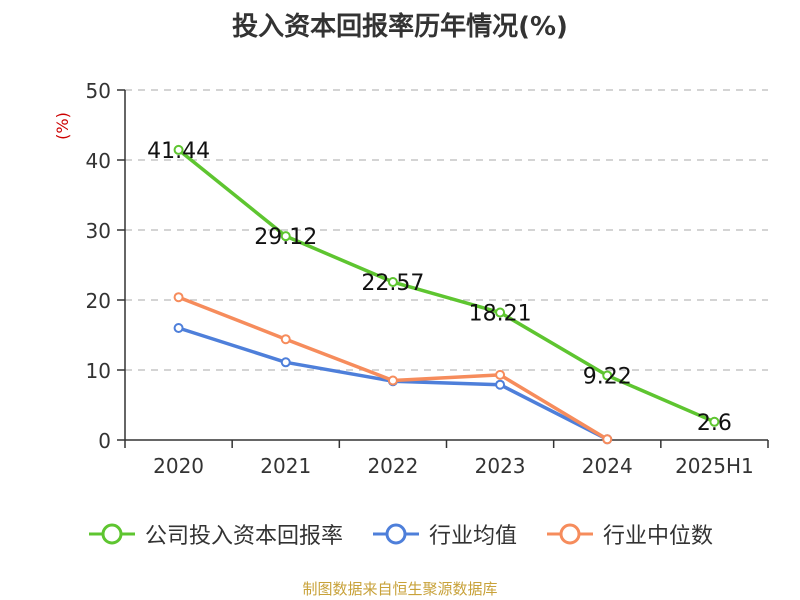 The width and height of the screenshot is (800, 600). I want to click on y-tick-label-3: 30, so click(98, 231).